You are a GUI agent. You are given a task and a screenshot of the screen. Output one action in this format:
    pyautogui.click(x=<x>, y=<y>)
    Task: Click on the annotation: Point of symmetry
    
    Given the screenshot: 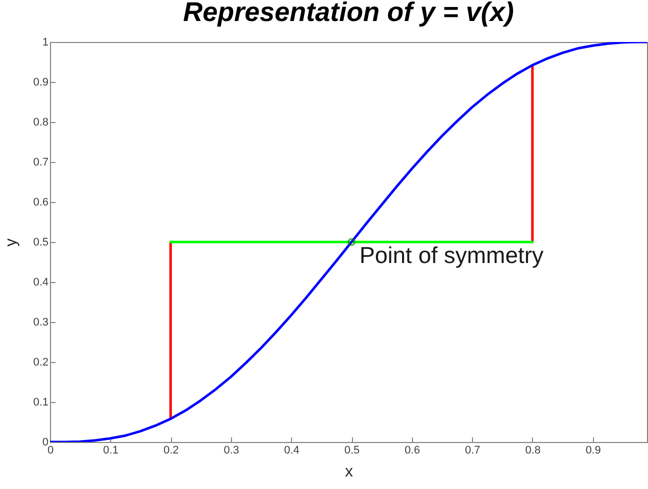 What is the action you would take?
    pyautogui.click(x=452, y=255)
    